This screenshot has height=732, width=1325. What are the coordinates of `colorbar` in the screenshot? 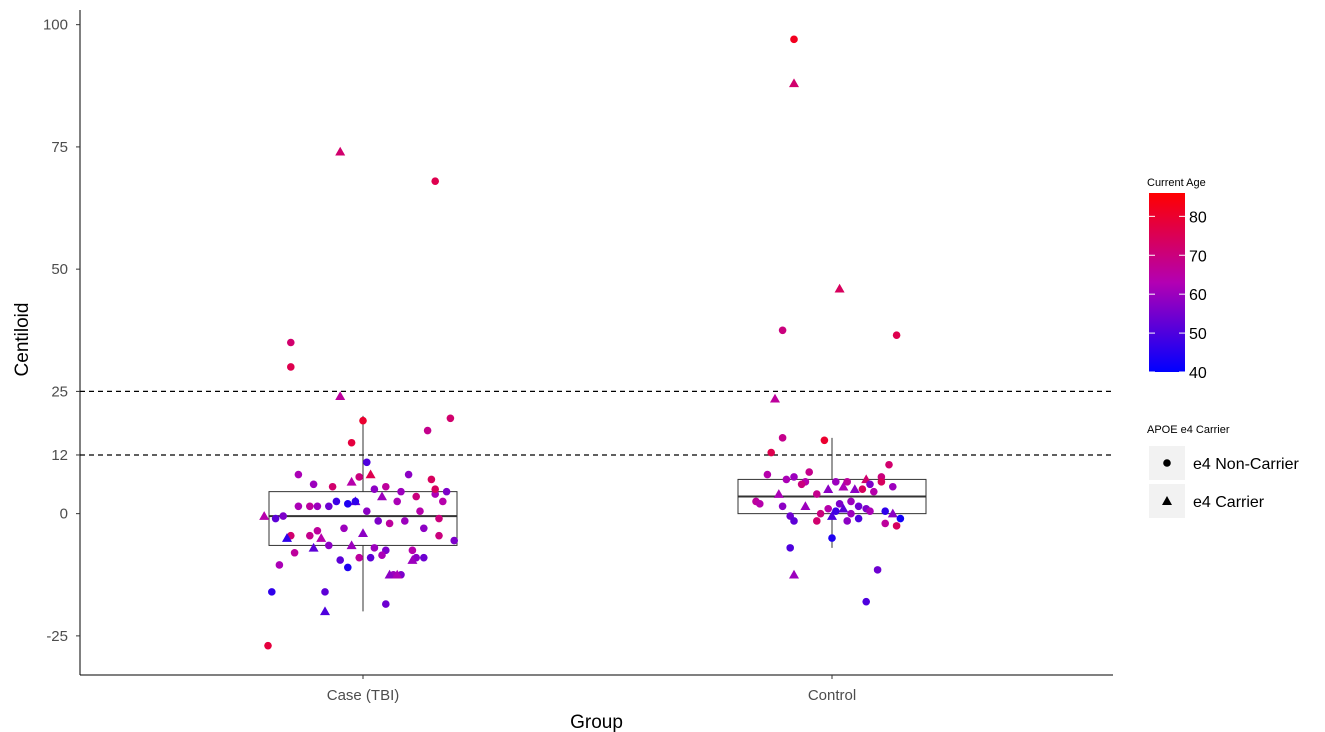 It's located at (1167, 282).